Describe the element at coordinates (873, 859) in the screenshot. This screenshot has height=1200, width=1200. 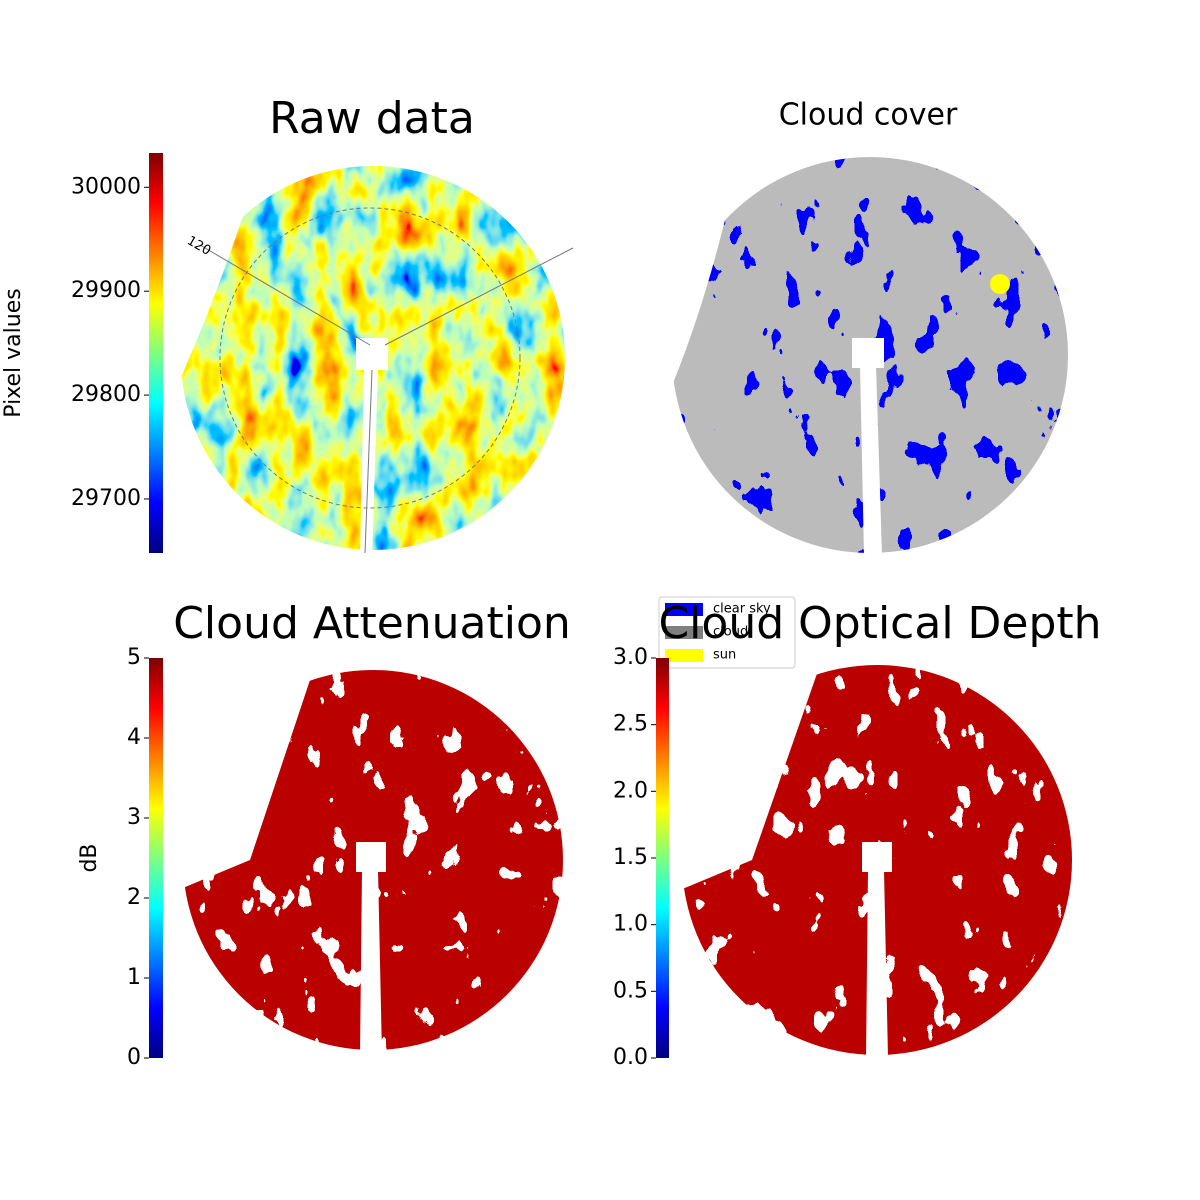
I see `optical-depth-image` at that location.